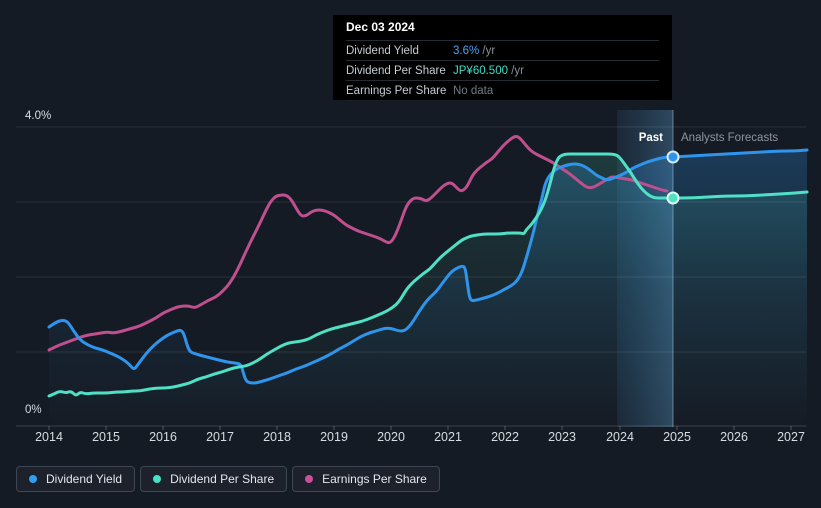 The height and width of the screenshot is (508, 821). I want to click on legend-item-dividend-per-share: Dividend Per Share, so click(214, 479).